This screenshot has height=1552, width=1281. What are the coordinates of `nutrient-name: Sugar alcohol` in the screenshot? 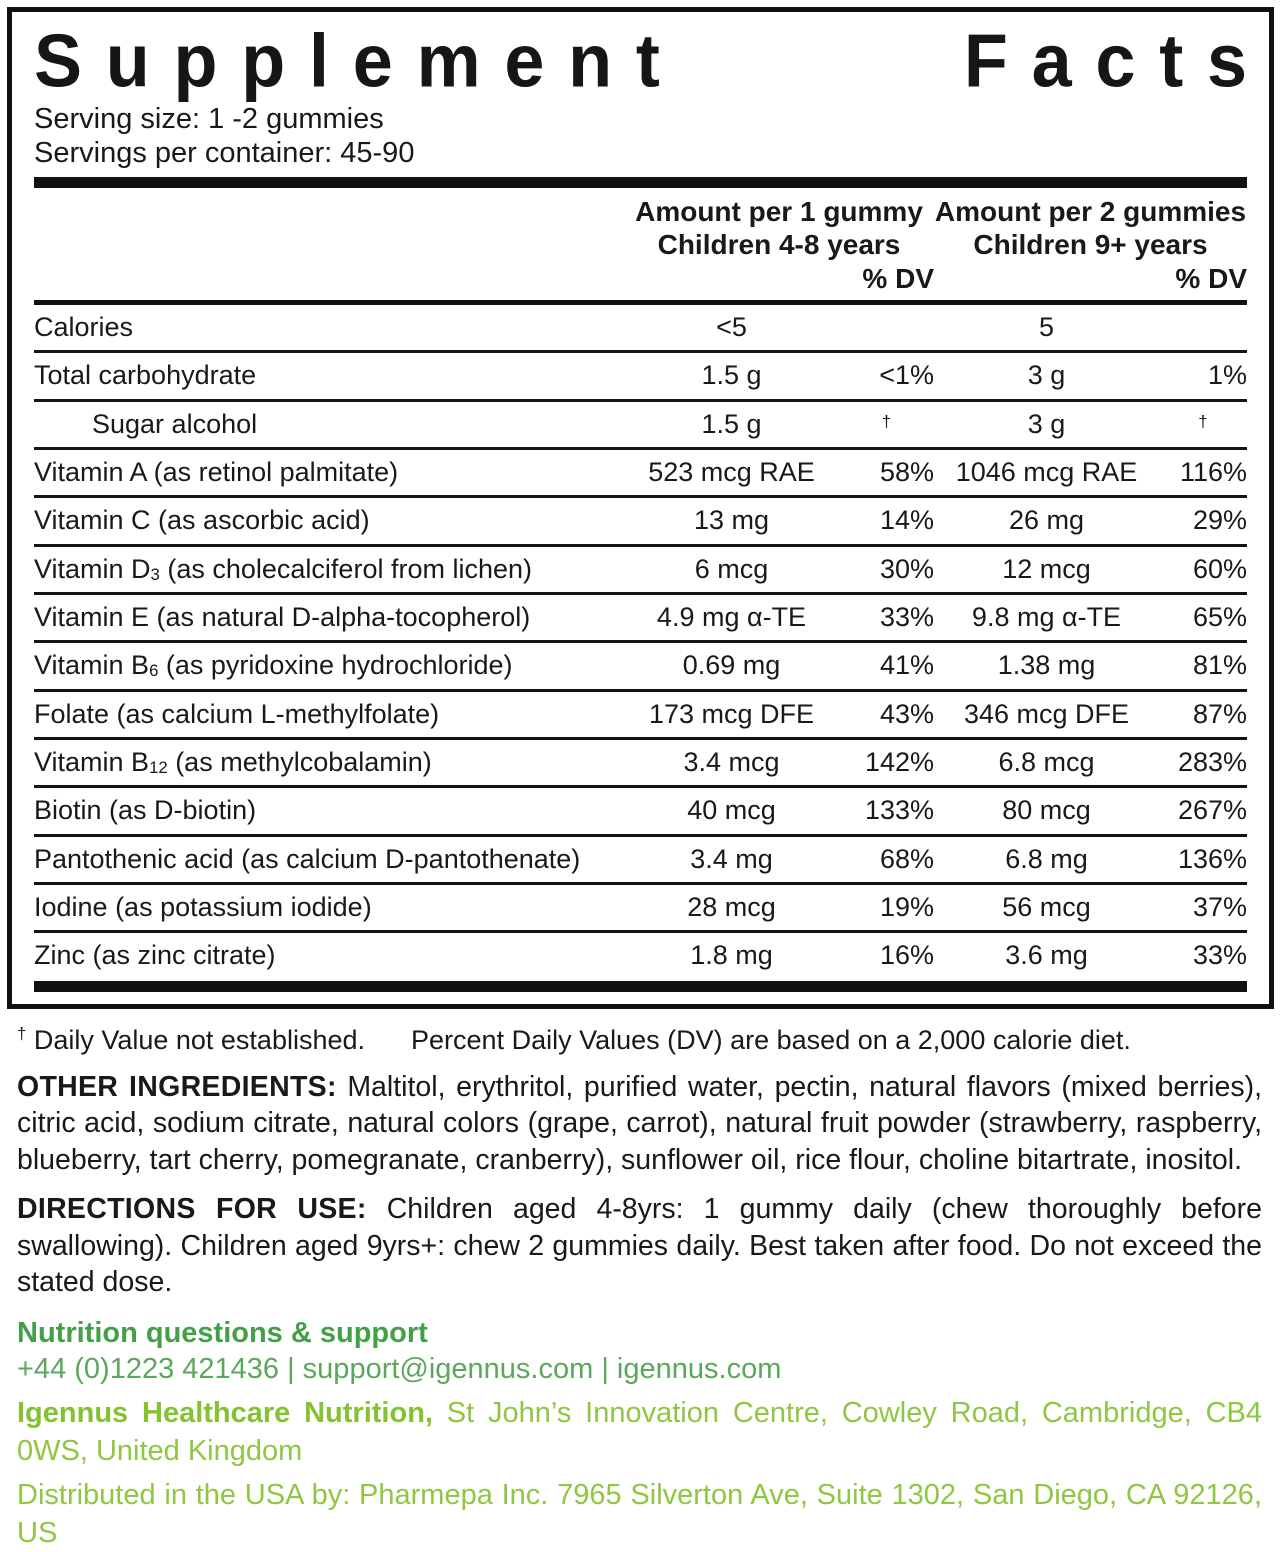 It's located at (175, 423).